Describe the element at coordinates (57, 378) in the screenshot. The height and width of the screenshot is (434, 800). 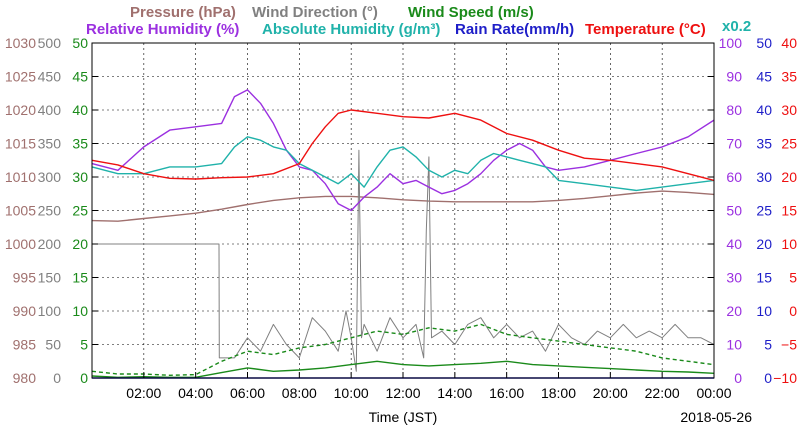
I see `wind-direction-tick-label: 0` at that location.